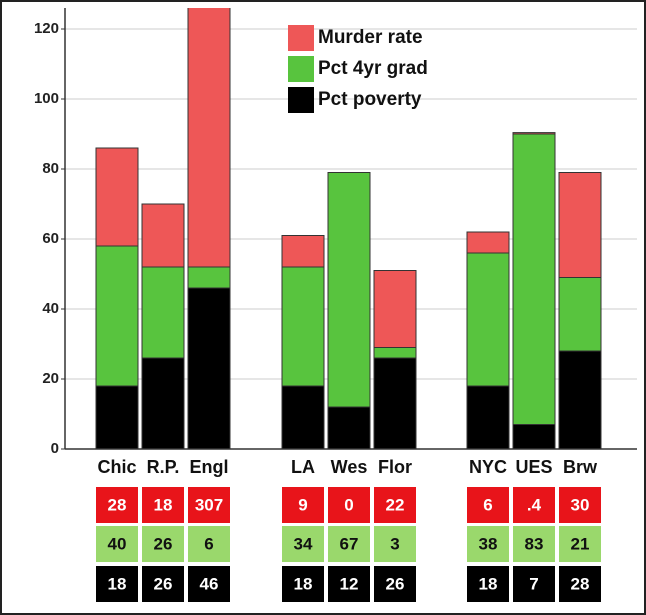  I want to click on data-label: 21, so click(580, 543).